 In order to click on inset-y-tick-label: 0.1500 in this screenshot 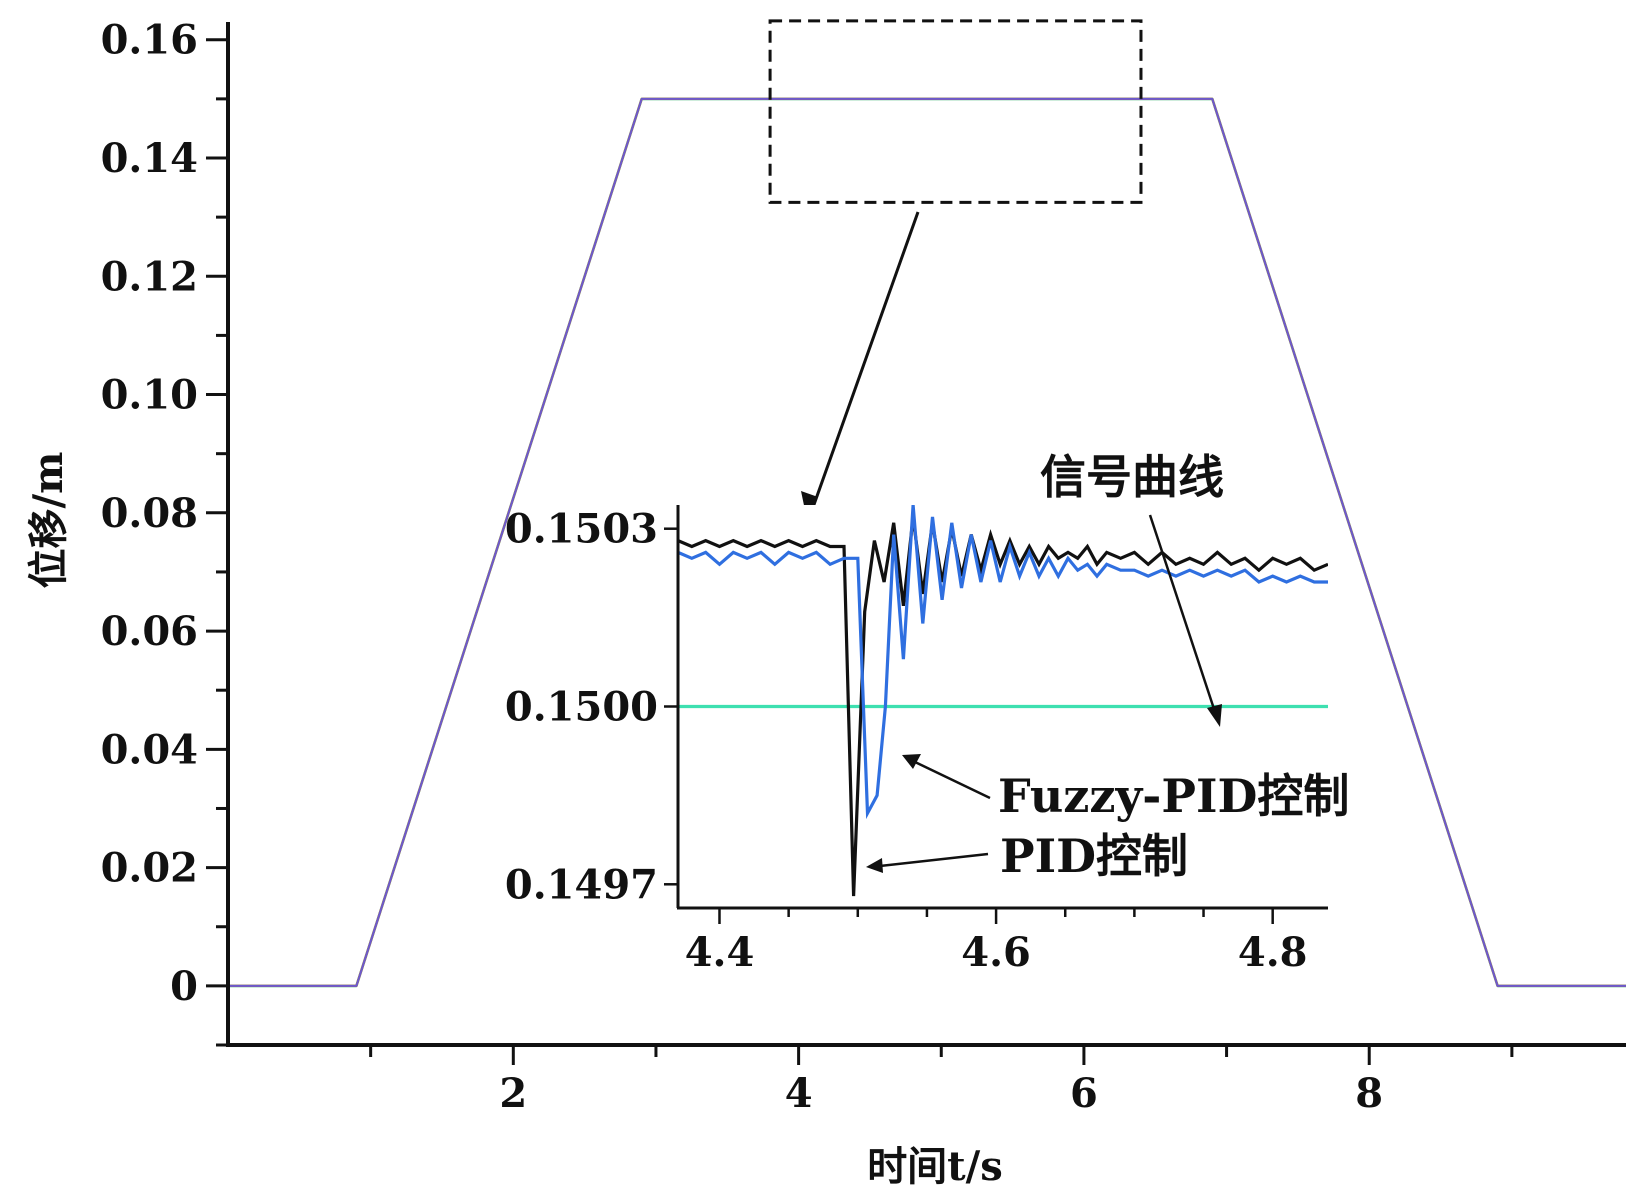, I will do `click(581, 707)`.